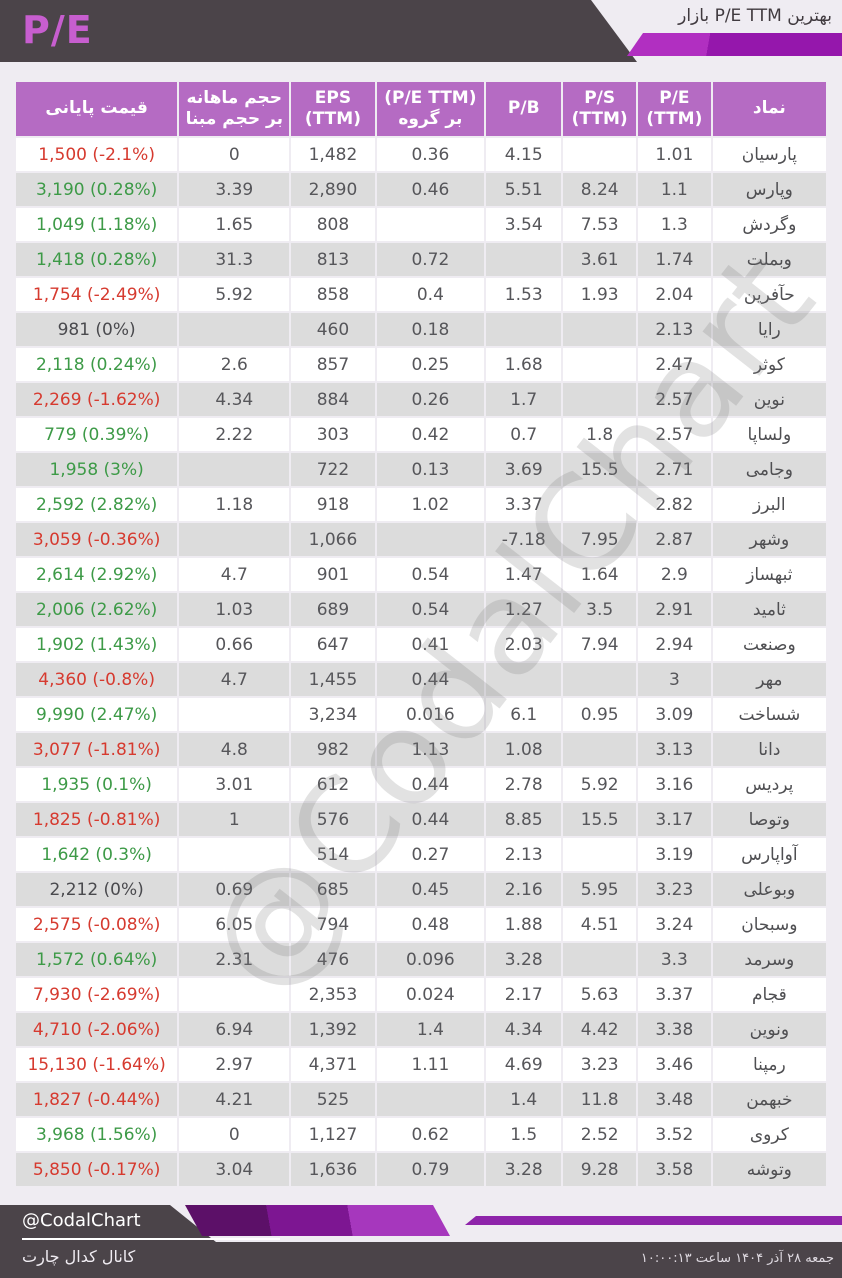 The height and width of the screenshot is (1278, 842). What do you see at coordinates (234, 1134) in the screenshot?
I see `cell-monthly_vol_over_base: 0` at bounding box center [234, 1134].